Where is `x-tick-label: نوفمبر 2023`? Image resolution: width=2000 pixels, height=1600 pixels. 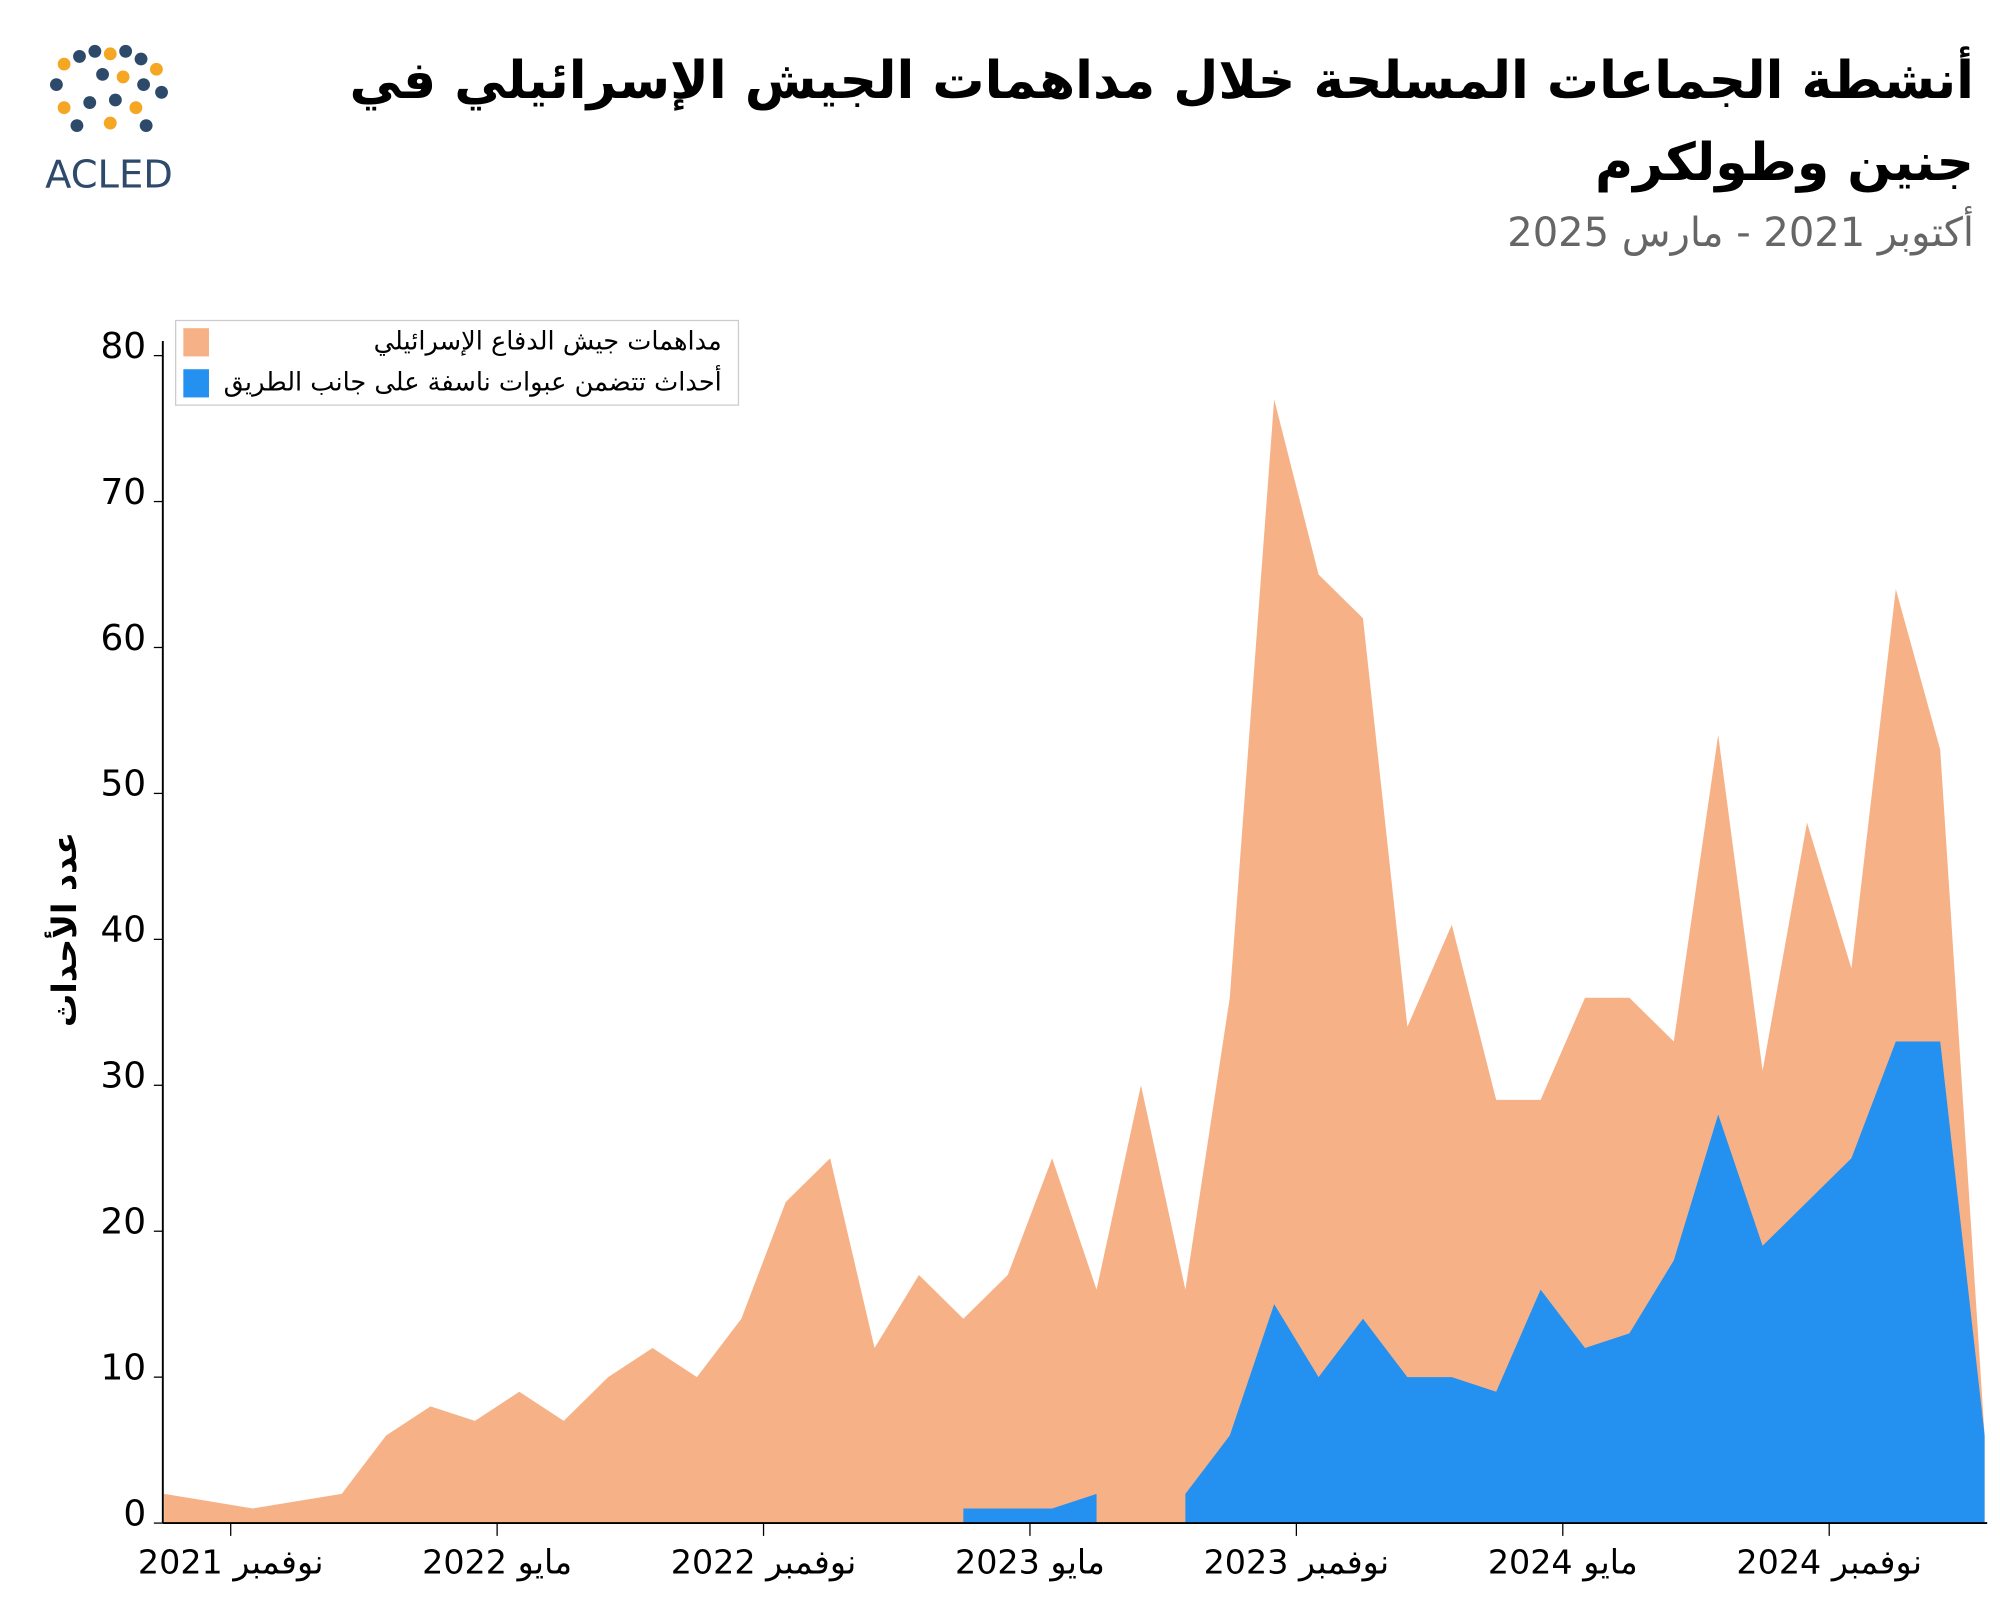
x-tick-label: نوفمبر 2023 is located at coordinates (1297, 1562).